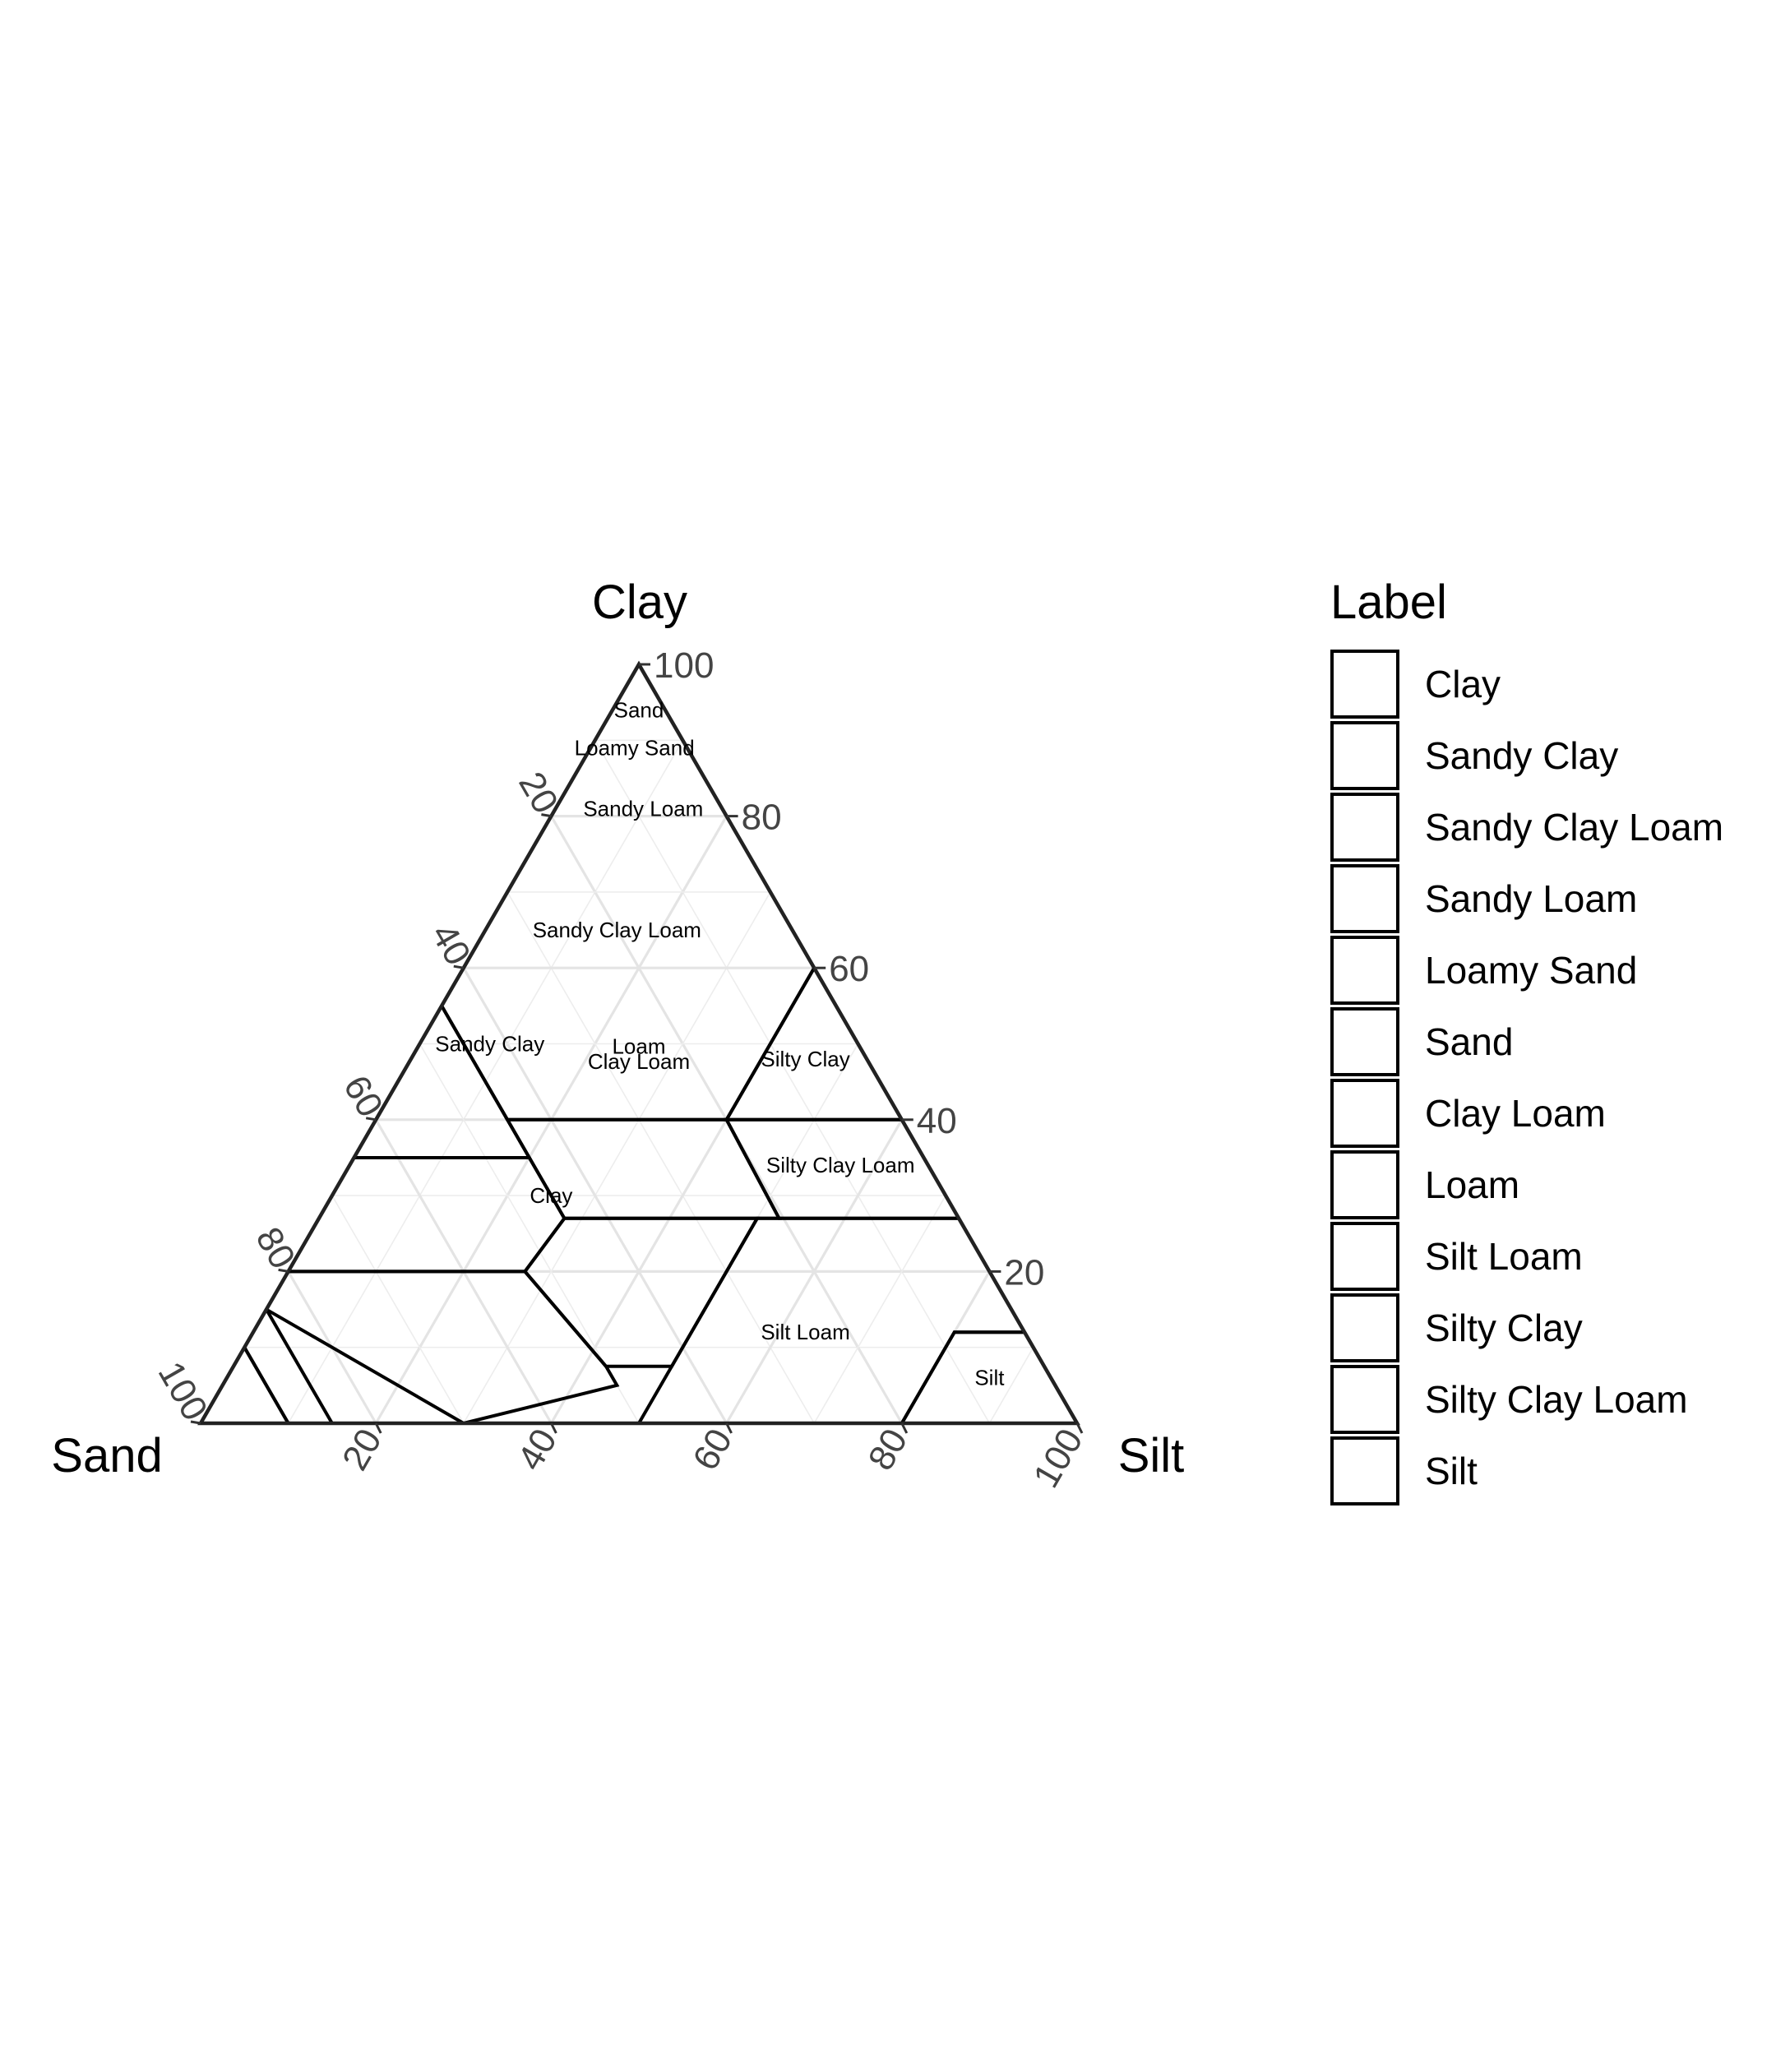 Image resolution: width=1776 pixels, height=2072 pixels. Describe the element at coordinates (1364, 1399) in the screenshot. I see `legend-key-silty-clay-loam` at that location.